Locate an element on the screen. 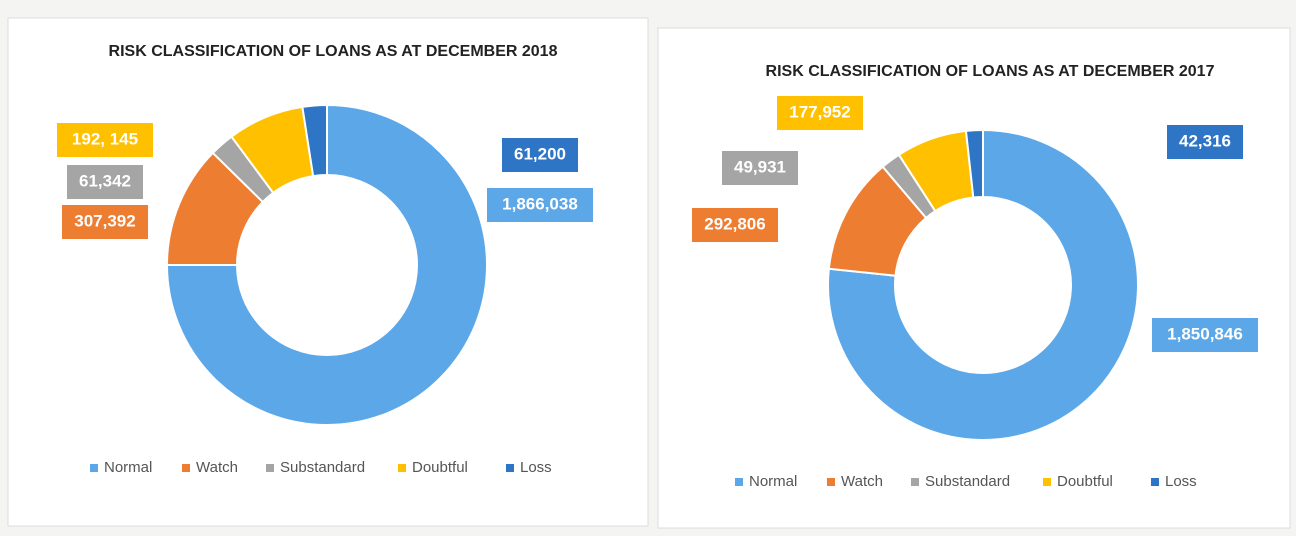  value-label: 292,806 is located at coordinates (734, 223).